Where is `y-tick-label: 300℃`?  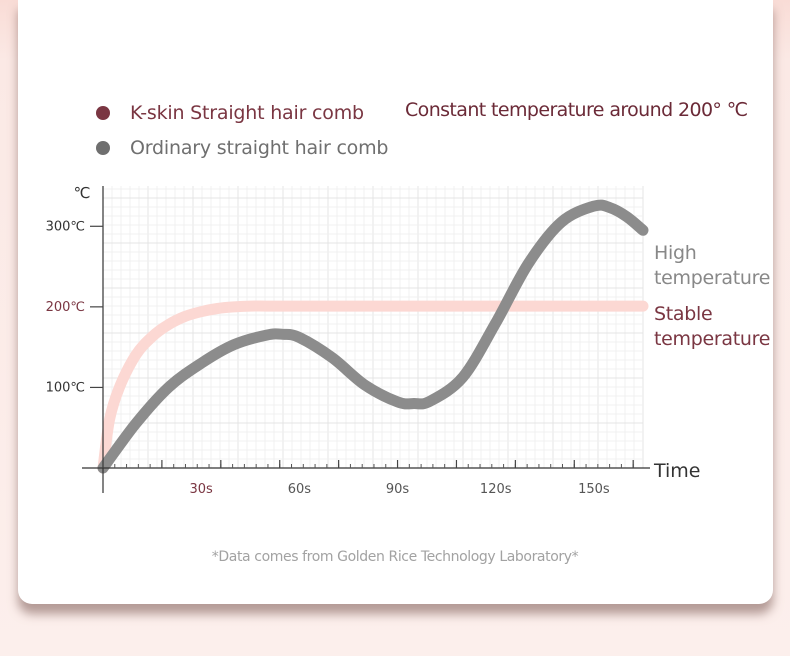
y-tick-label: 300℃ is located at coordinates (65, 226).